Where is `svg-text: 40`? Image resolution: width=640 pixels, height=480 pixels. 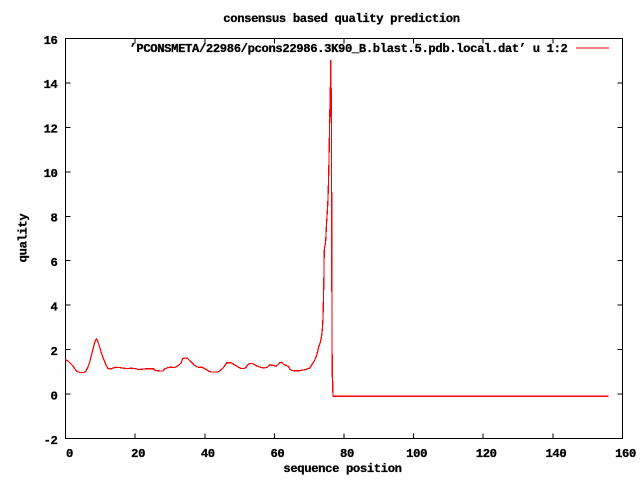 svg-text: 40 is located at coordinates (208, 454).